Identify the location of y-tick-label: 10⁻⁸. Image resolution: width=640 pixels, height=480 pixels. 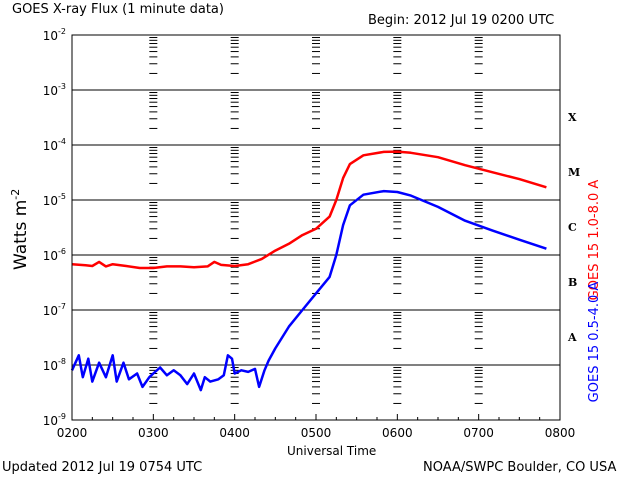
(54, 365).